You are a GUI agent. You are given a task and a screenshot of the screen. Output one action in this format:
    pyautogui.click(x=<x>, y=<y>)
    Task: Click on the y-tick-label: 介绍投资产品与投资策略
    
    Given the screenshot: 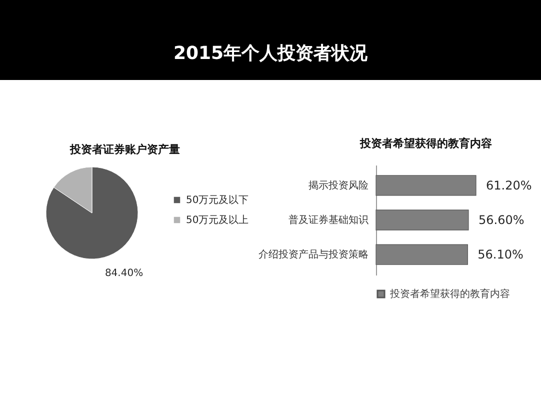 What is the action you would take?
    pyautogui.click(x=313, y=254)
    